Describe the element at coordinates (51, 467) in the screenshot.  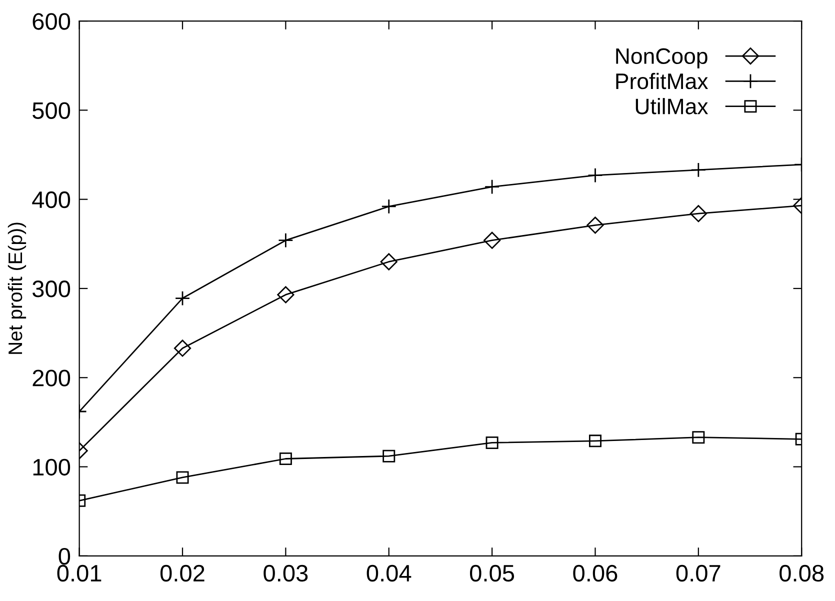
I see `y-tick-label: 100` at that location.